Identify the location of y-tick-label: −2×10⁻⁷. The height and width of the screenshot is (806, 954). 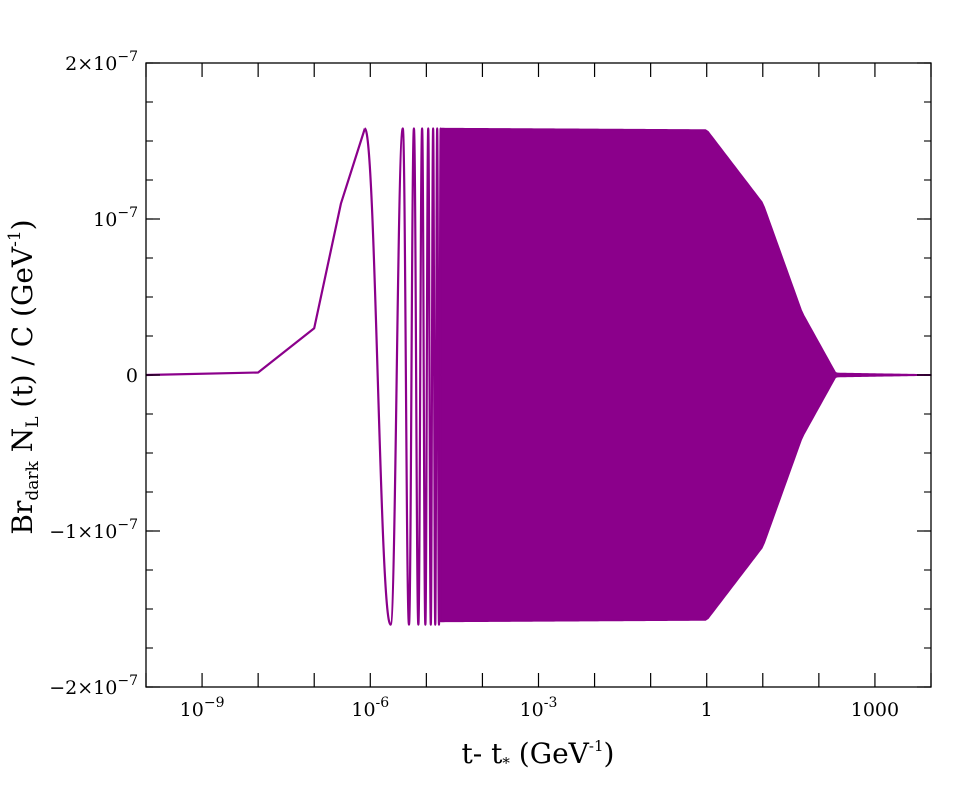
(93, 686).